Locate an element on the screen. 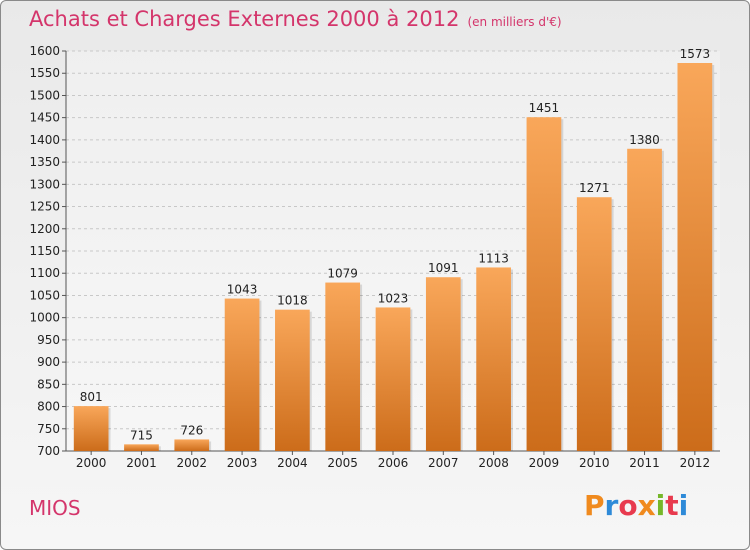 The width and height of the screenshot is (750, 550). x-tick-label: 2008 is located at coordinates (493, 463).